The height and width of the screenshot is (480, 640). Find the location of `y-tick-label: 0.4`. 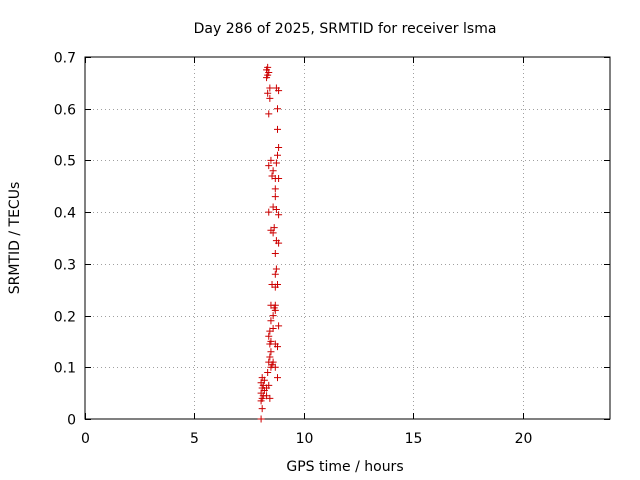

y-tick-label: 0.4 is located at coordinates (65, 214).